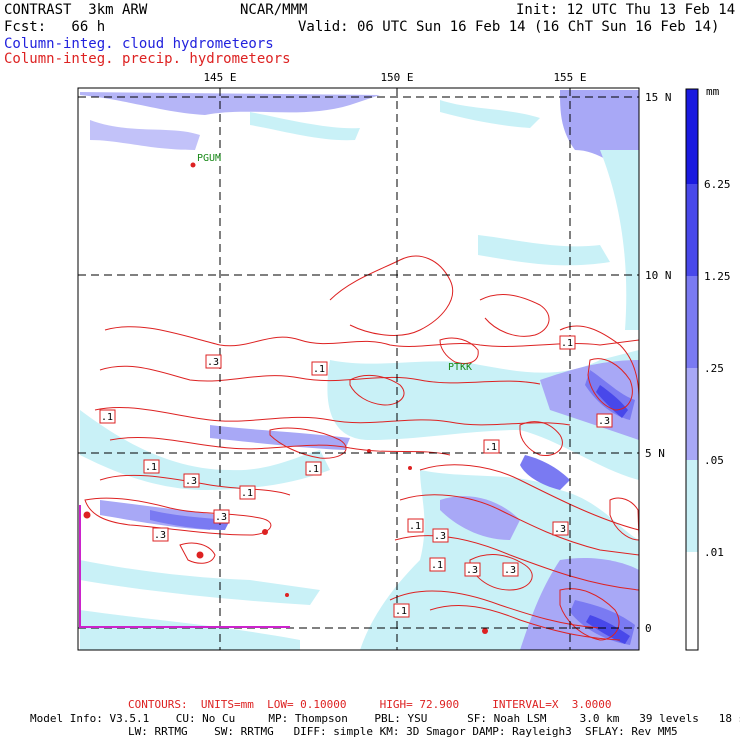 The image size is (740, 740). Describe the element at coordinates (219, 77) in the screenshot. I see `lon-label-145: 145 E` at that location.